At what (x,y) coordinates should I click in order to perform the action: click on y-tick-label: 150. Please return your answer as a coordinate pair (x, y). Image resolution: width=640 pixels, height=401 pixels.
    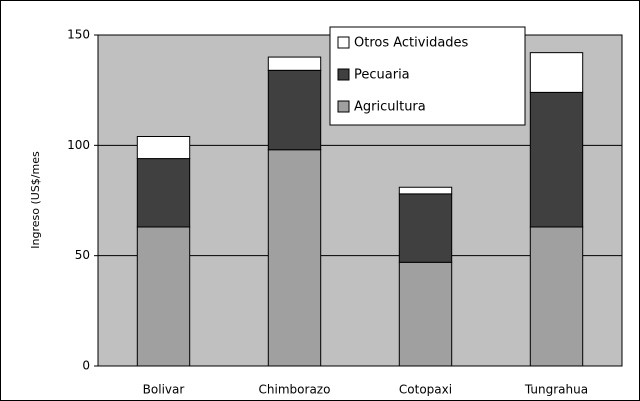
    Looking at the image, I should click on (78, 35).